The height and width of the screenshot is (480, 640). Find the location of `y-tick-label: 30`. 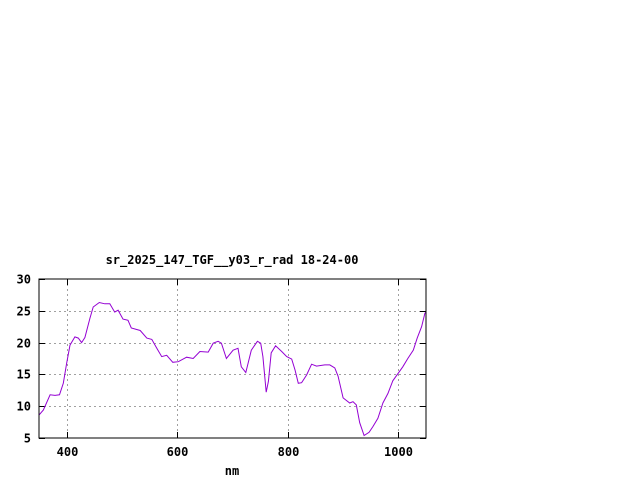

y-tick-label: 30 is located at coordinates (24, 280).